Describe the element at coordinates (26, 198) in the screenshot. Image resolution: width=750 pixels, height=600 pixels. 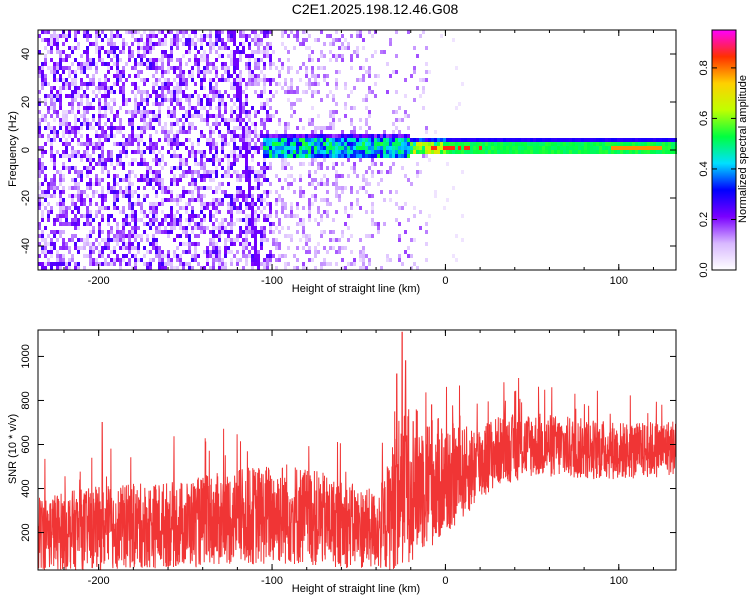
I see `spectrogram-y-tick-label: -20` at that location.